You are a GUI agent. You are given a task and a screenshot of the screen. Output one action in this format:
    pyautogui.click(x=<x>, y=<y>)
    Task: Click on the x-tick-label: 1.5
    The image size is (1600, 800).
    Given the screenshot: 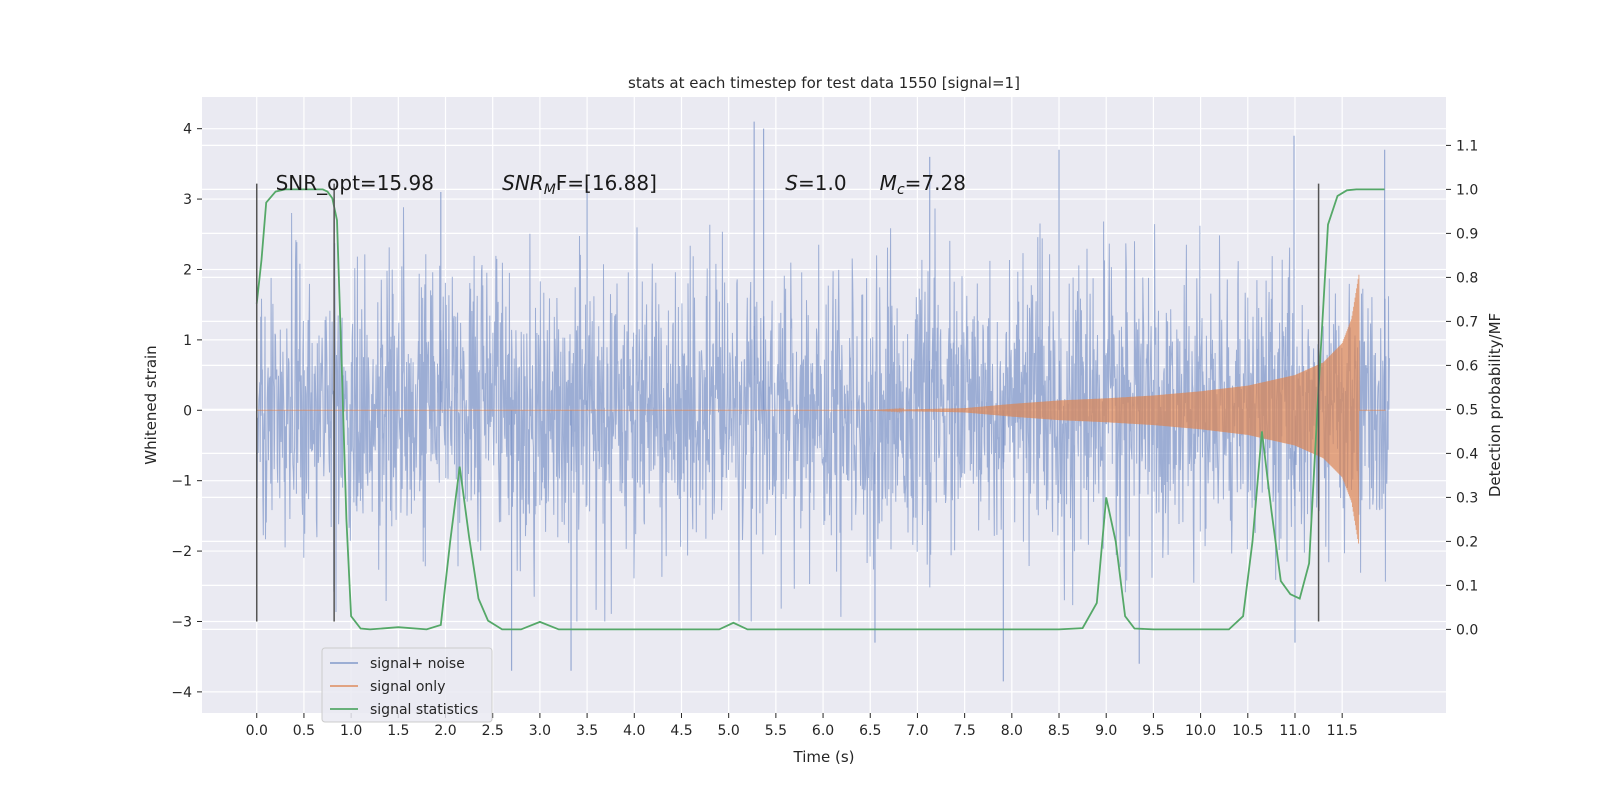 What is the action you would take?
    pyautogui.click(x=398, y=731)
    